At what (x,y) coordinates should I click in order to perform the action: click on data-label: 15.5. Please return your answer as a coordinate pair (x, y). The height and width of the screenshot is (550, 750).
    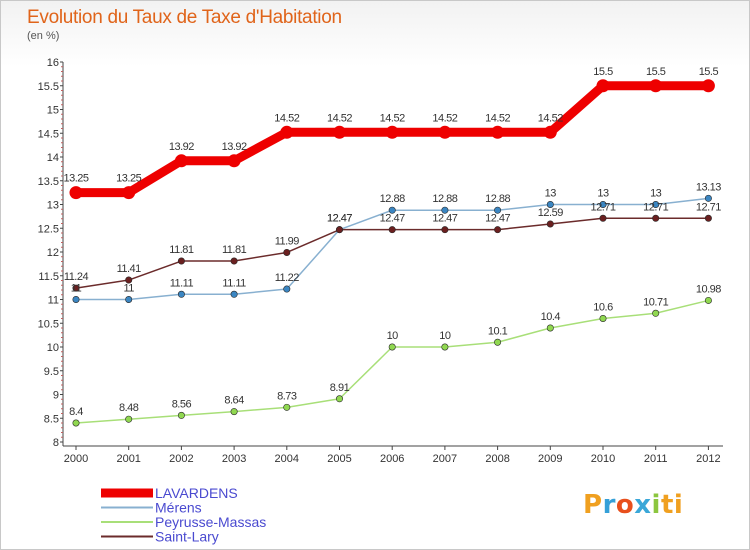
    Looking at the image, I should click on (709, 72).